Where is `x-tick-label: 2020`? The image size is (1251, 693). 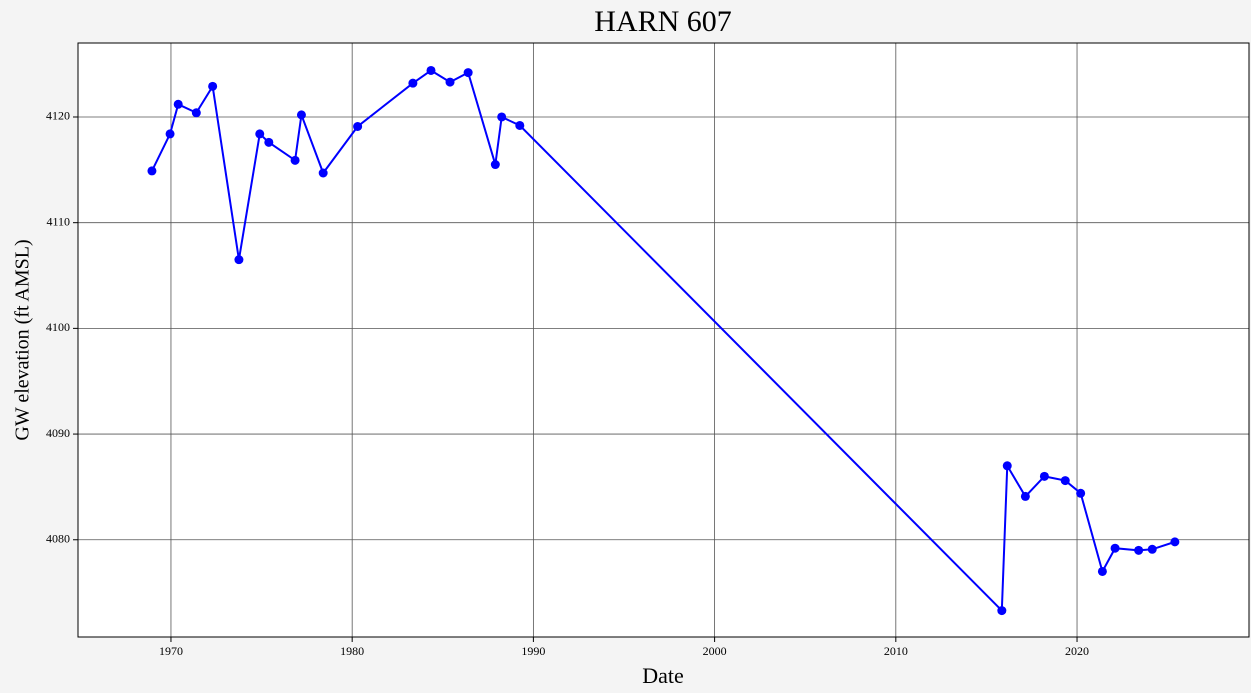 x-tick-label: 2020 is located at coordinates (1077, 651).